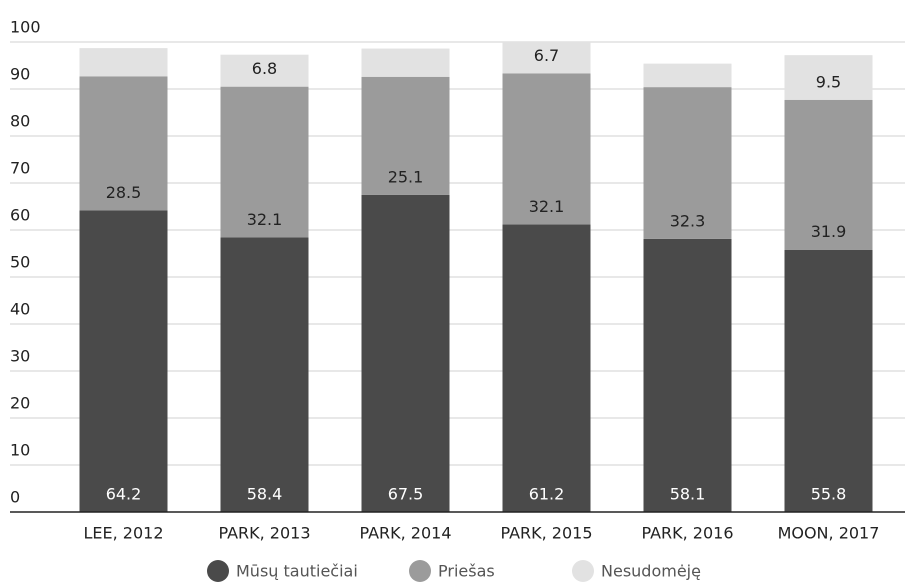  What do you see at coordinates (123, 533) in the screenshot?
I see `x-tick-label: LEE, 2012` at bounding box center [123, 533].